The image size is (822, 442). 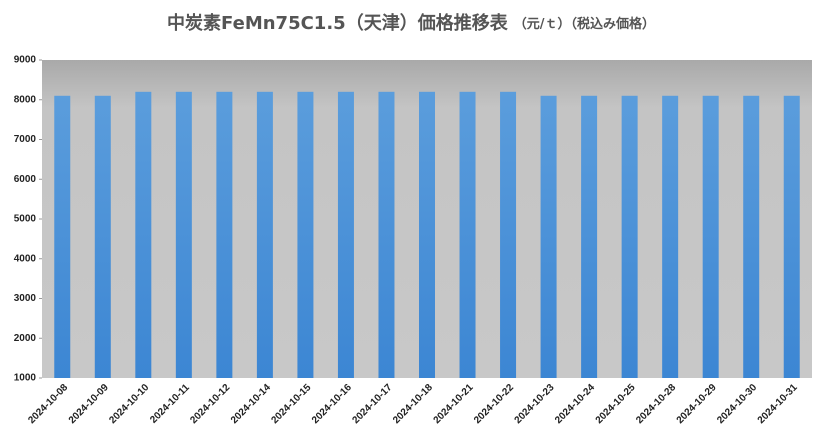 What do you see at coordinates (251, 404) in the screenshot?
I see `x-tick-label: 2024-10-14` at bounding box center [251, 404].